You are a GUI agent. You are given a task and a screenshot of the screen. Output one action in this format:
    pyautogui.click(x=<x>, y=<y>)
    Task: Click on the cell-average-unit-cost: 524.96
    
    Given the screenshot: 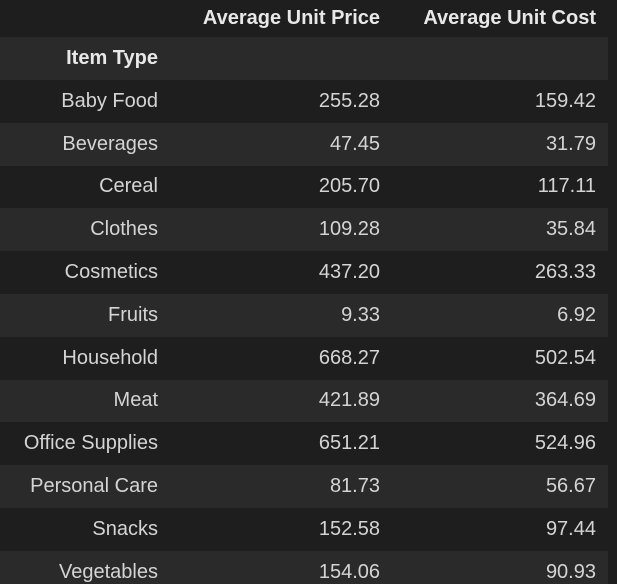 What is the action you would take?
    pyautogui.click(x=565, y=443)
    